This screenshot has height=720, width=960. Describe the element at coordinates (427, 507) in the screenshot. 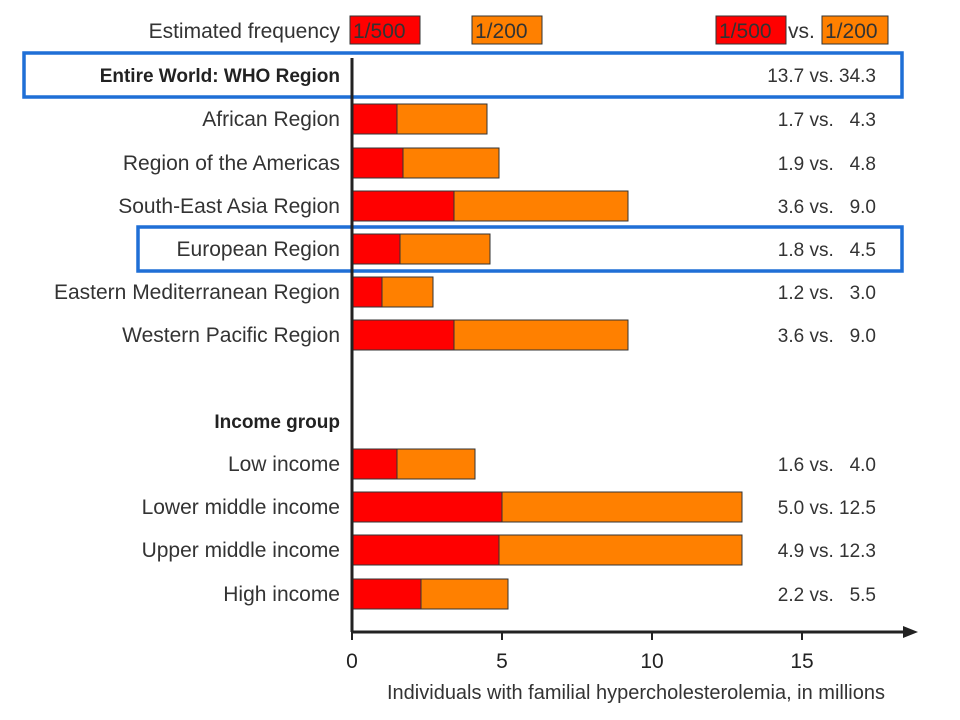

I see `bar-low-lower-middle-income` at that location.